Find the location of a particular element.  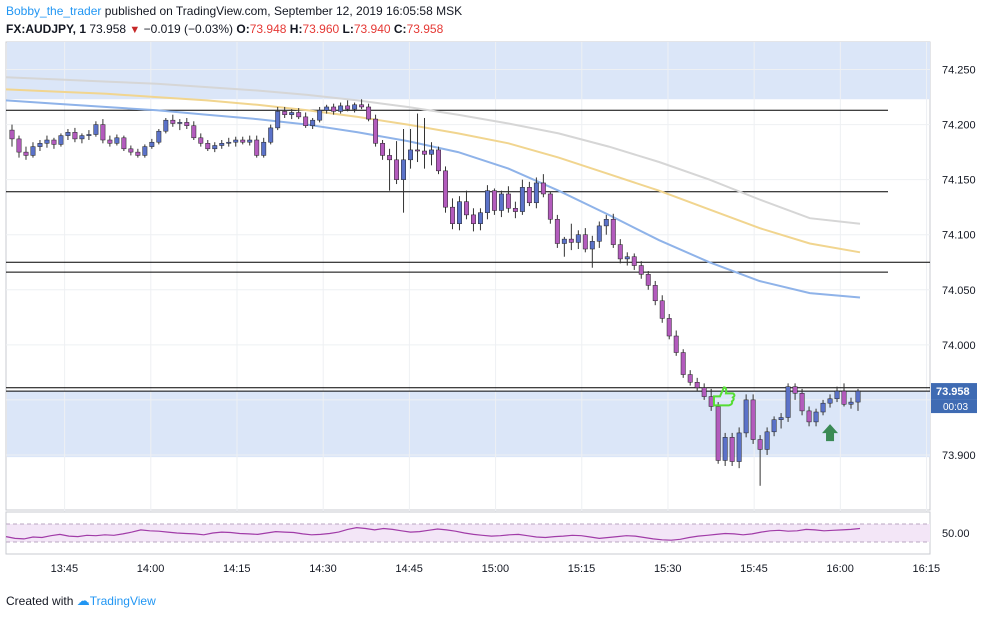

countdown-label: 00:03 is located at coordinates (955, 407).